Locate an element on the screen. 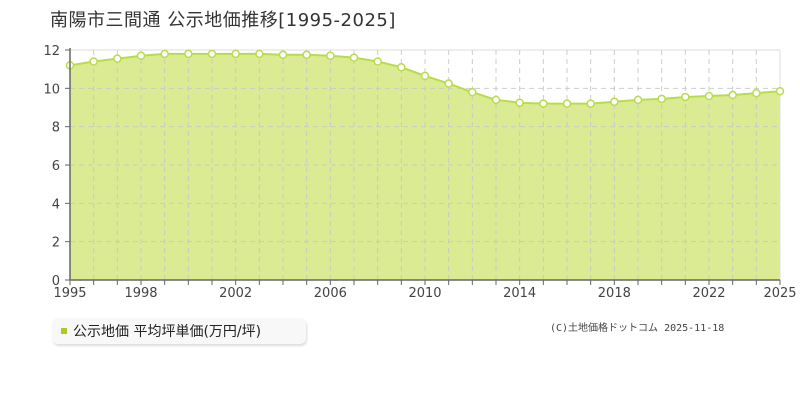 Image resolution: width=800 pixels, height=400 pixels. x-tick-label: 2022 is located at coordinates (708, 293).